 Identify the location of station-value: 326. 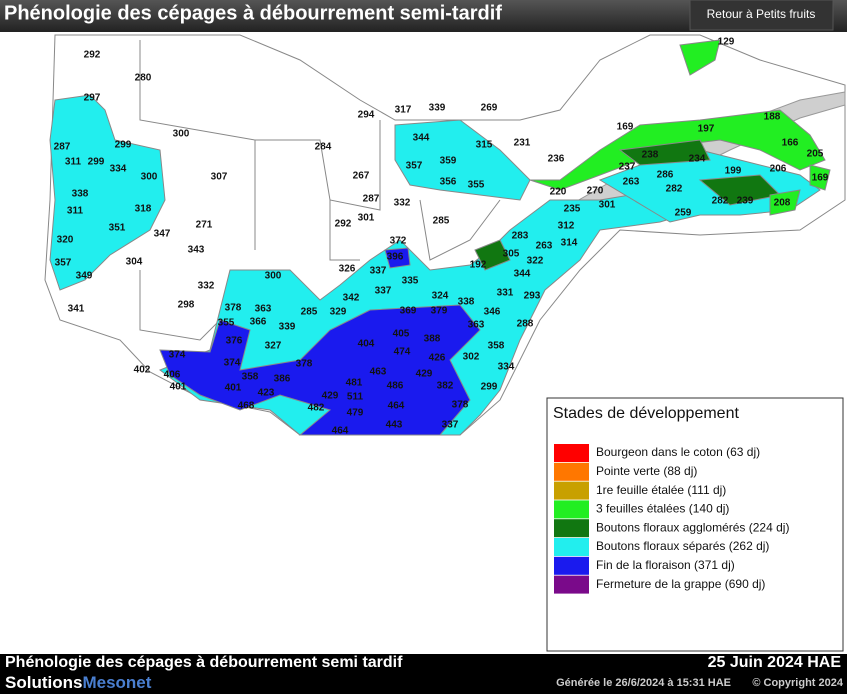
(347, 269).